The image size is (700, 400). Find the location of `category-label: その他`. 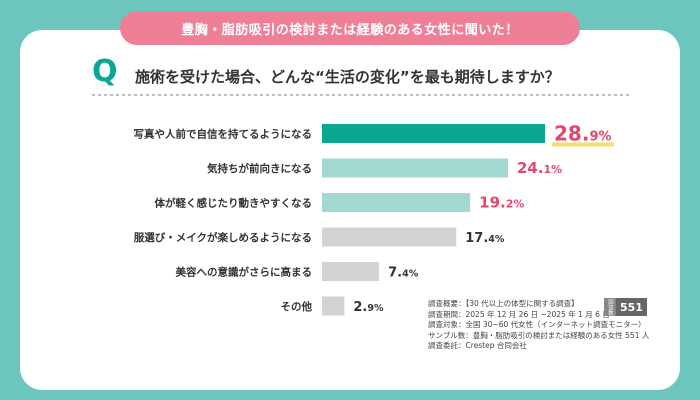

category-label: その他 is located at coordinates (297, 306).